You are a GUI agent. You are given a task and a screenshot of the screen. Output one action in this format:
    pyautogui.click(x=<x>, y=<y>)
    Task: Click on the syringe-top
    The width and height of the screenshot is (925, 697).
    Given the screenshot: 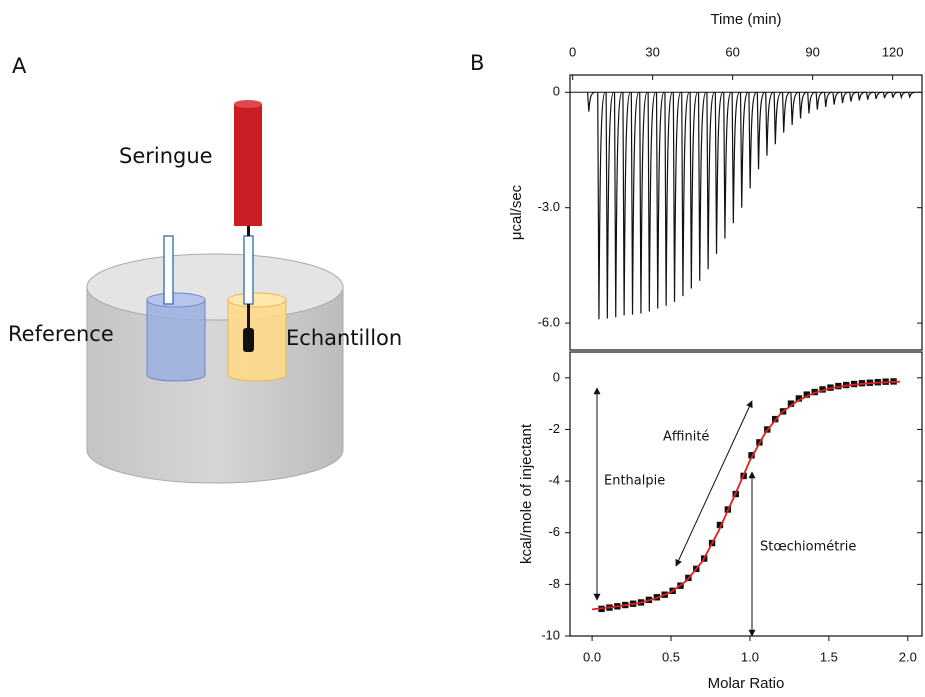 What is the action you would take?
    pyautogui.click(x=248, y=104)
    